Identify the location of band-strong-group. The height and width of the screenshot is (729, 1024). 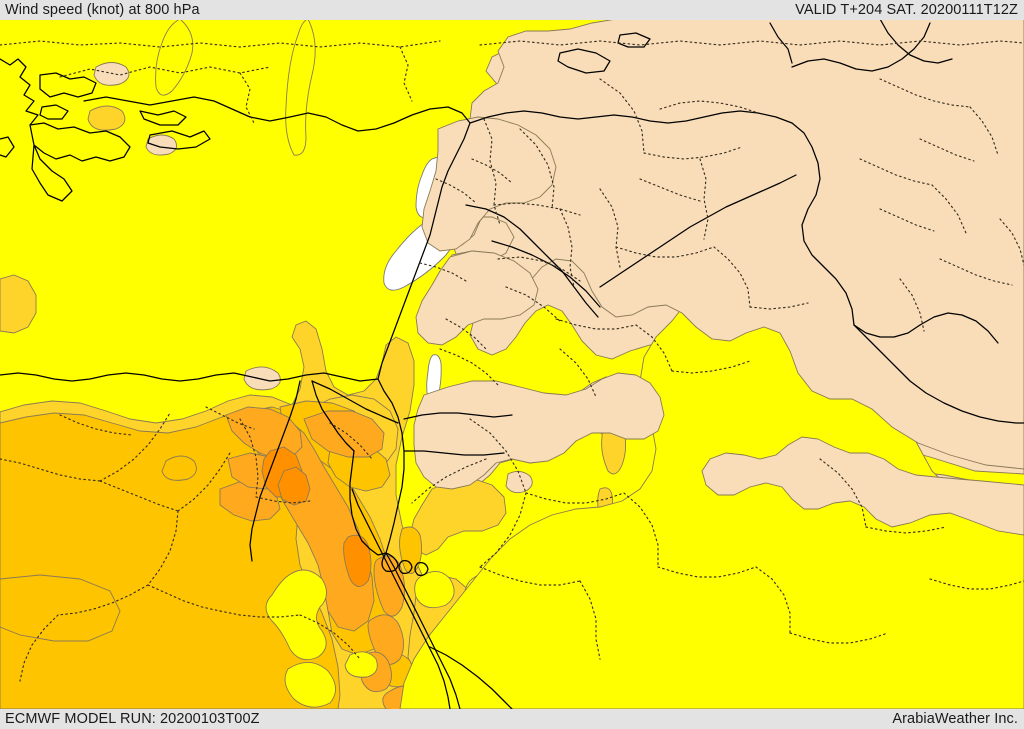
(321, 557).